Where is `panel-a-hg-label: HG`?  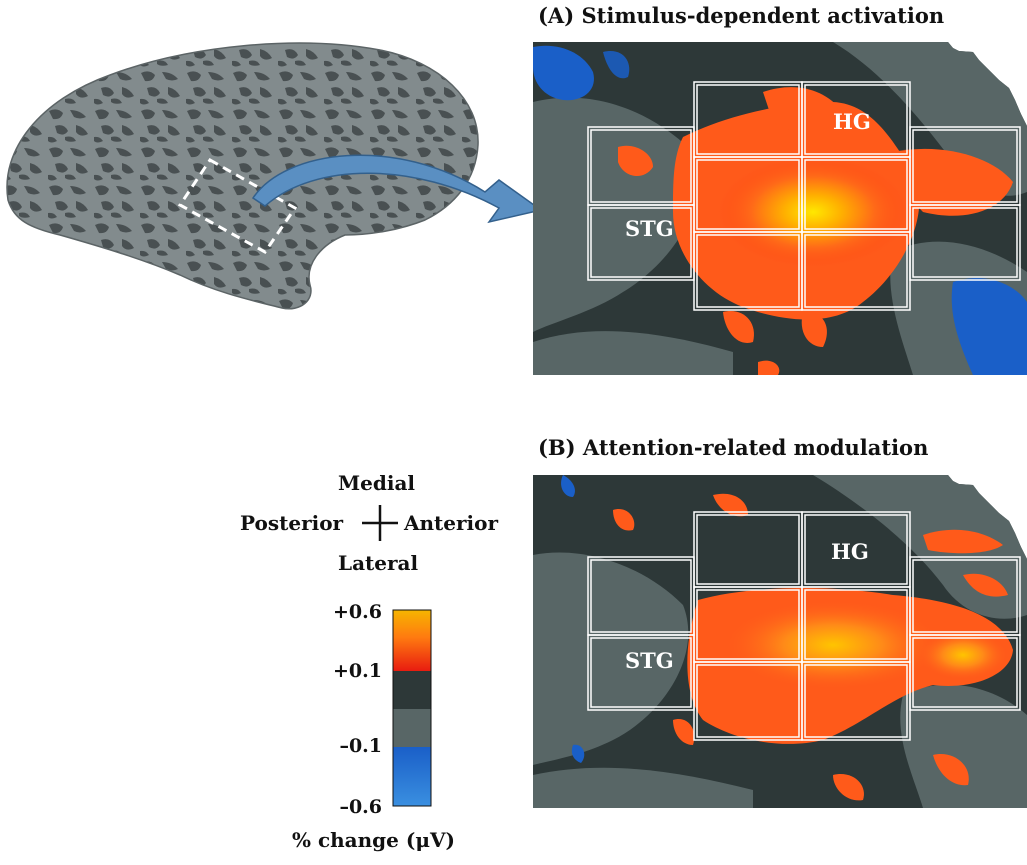 panel-a-hg-label: HG is located at coordinates (852, 121).